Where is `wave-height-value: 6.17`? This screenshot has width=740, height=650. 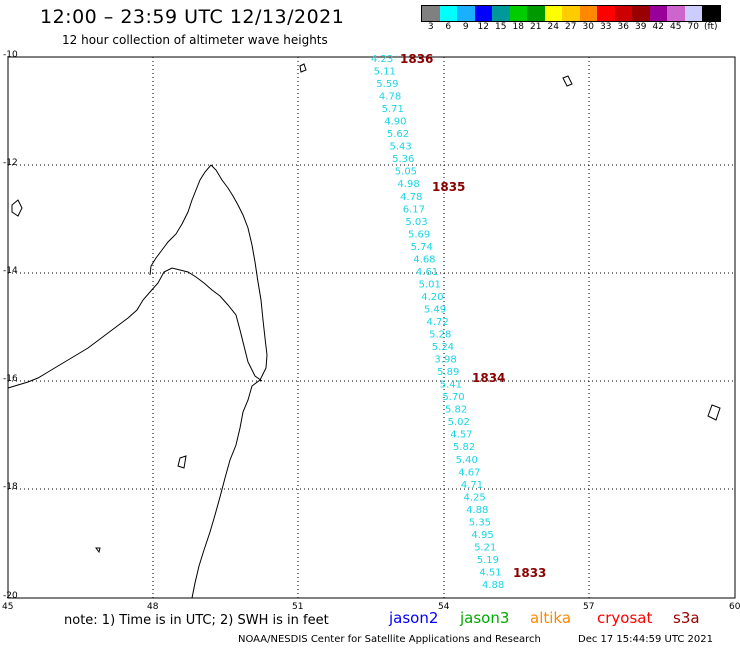 wave-height-value: 6.17 is located at coordinates (414, 209).